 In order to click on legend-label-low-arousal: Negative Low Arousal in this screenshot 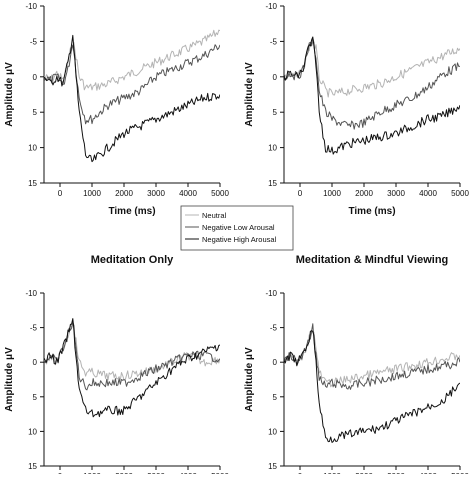, I will do `click(238, 227)`.